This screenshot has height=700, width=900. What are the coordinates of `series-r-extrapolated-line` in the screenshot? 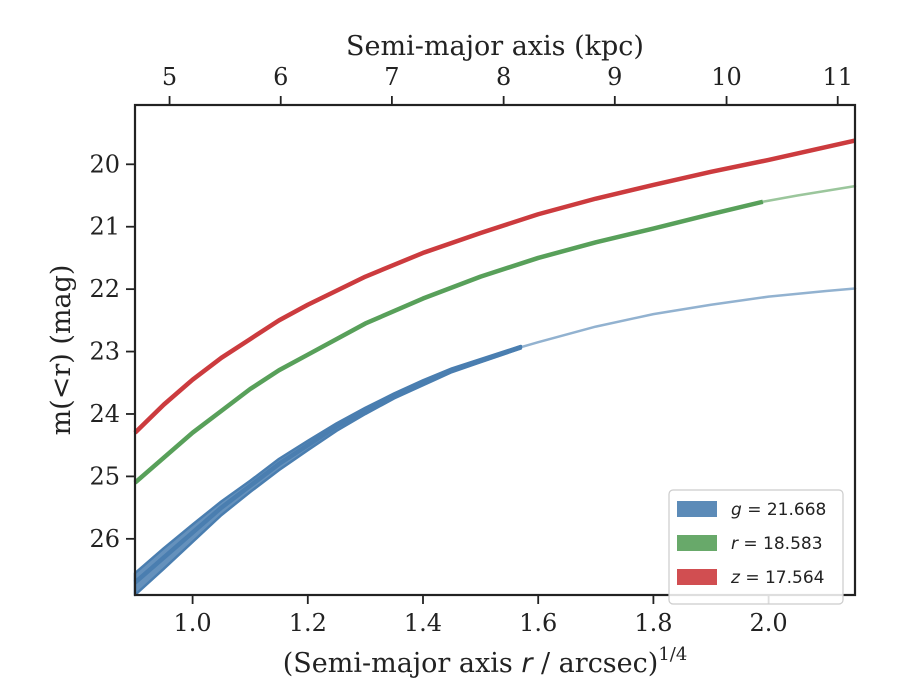 It's located at (809, 194).